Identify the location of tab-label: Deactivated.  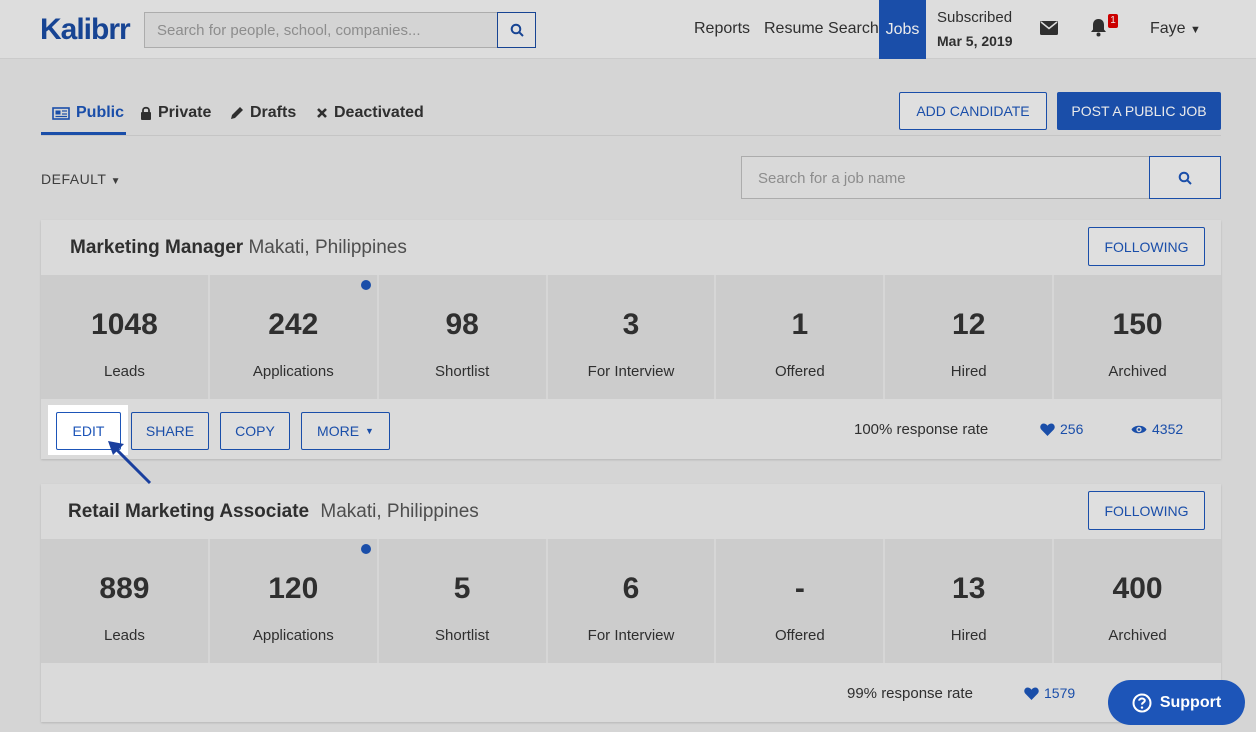
(379, 112).